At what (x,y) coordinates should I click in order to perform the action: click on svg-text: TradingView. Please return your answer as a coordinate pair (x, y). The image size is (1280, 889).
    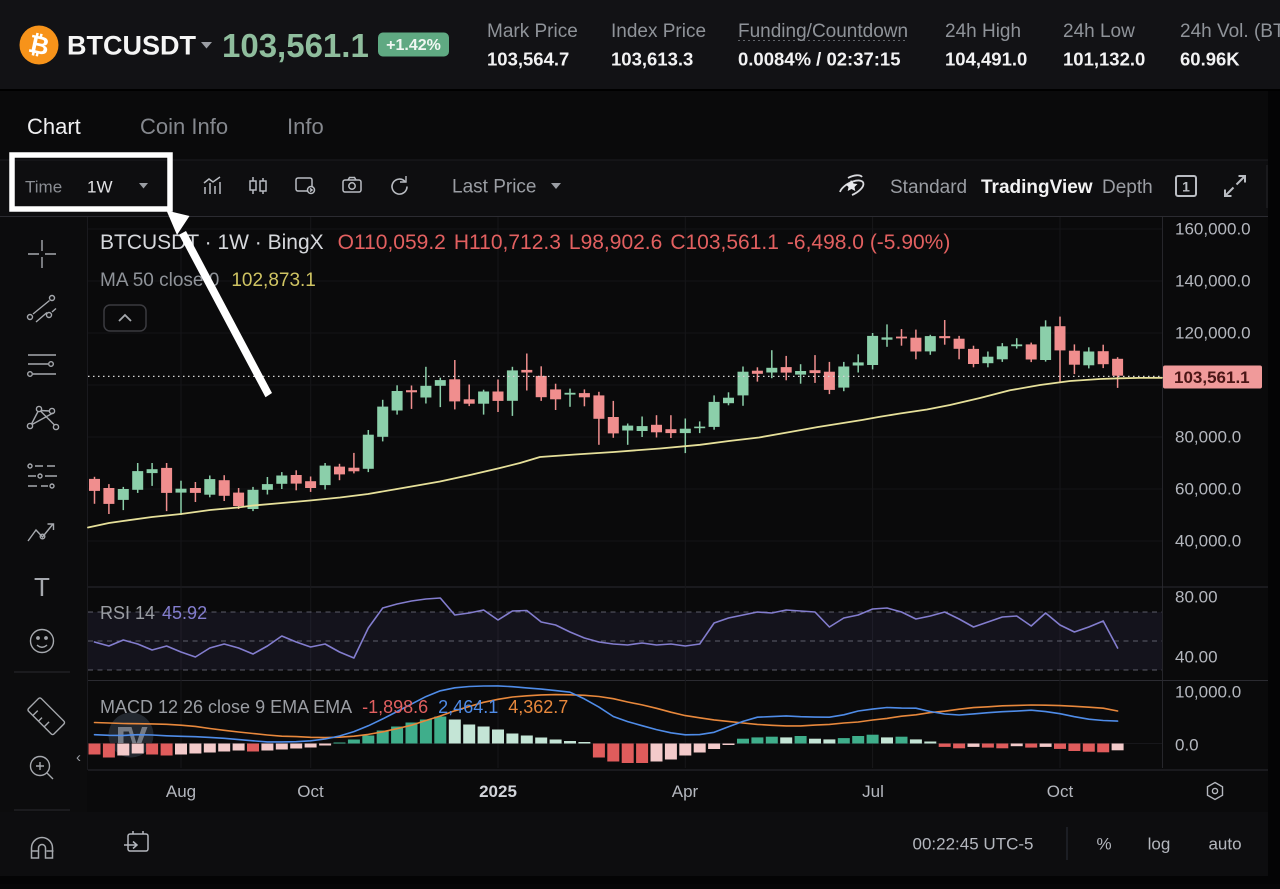
    Looking at the image, I should click on (1037, 187).